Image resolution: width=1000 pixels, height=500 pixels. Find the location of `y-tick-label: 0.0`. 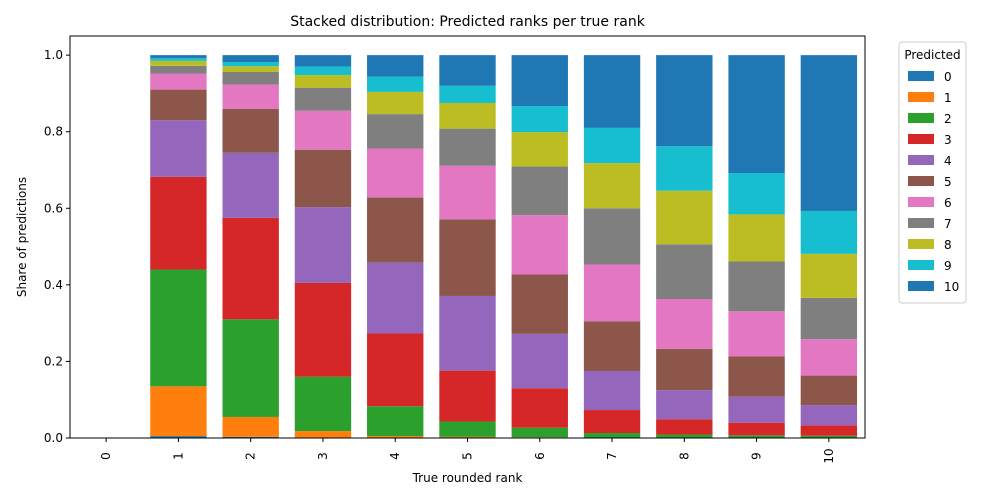

y-tick-label: 0.0 is located at coordinates (53, 438).